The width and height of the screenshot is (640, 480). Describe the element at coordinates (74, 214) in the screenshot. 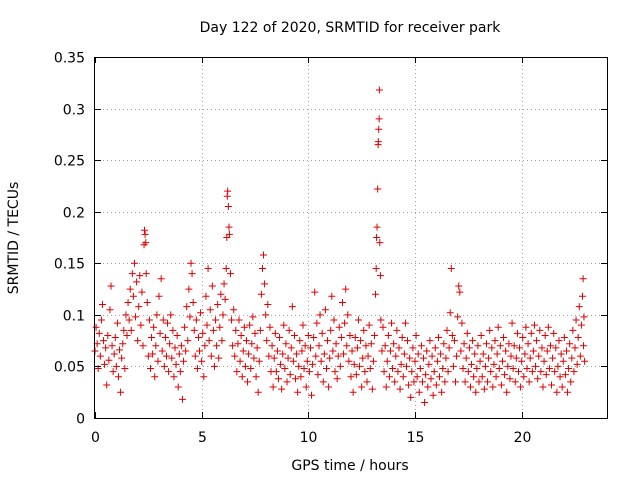

I see `y-tick-label: 0.2` at that location.